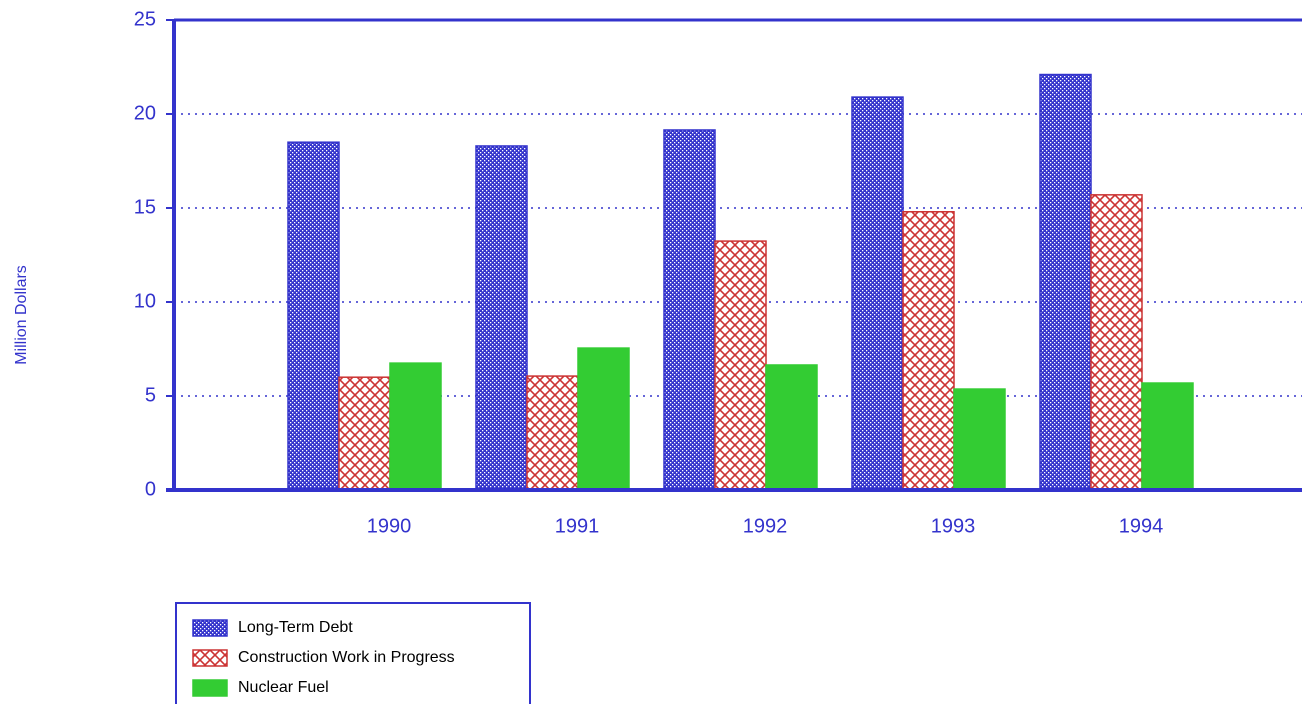  What do you see at coordinates (1141, 526) in the screenshot?
I see `x-tick-label: 1994` at bounding box center [1141, 526].